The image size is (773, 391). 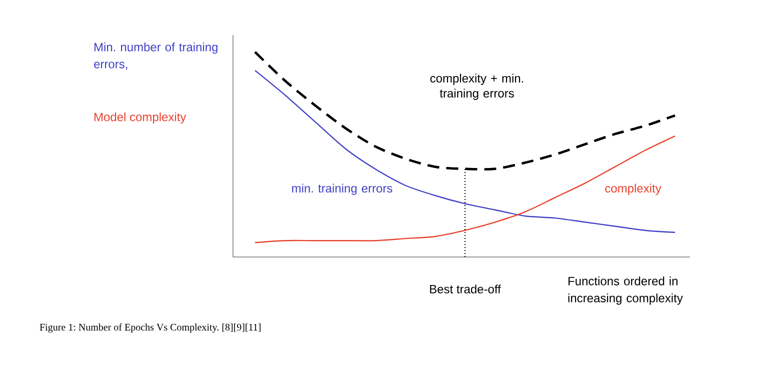 I want to click on text: Model complexity, so click(x=140, y=118).